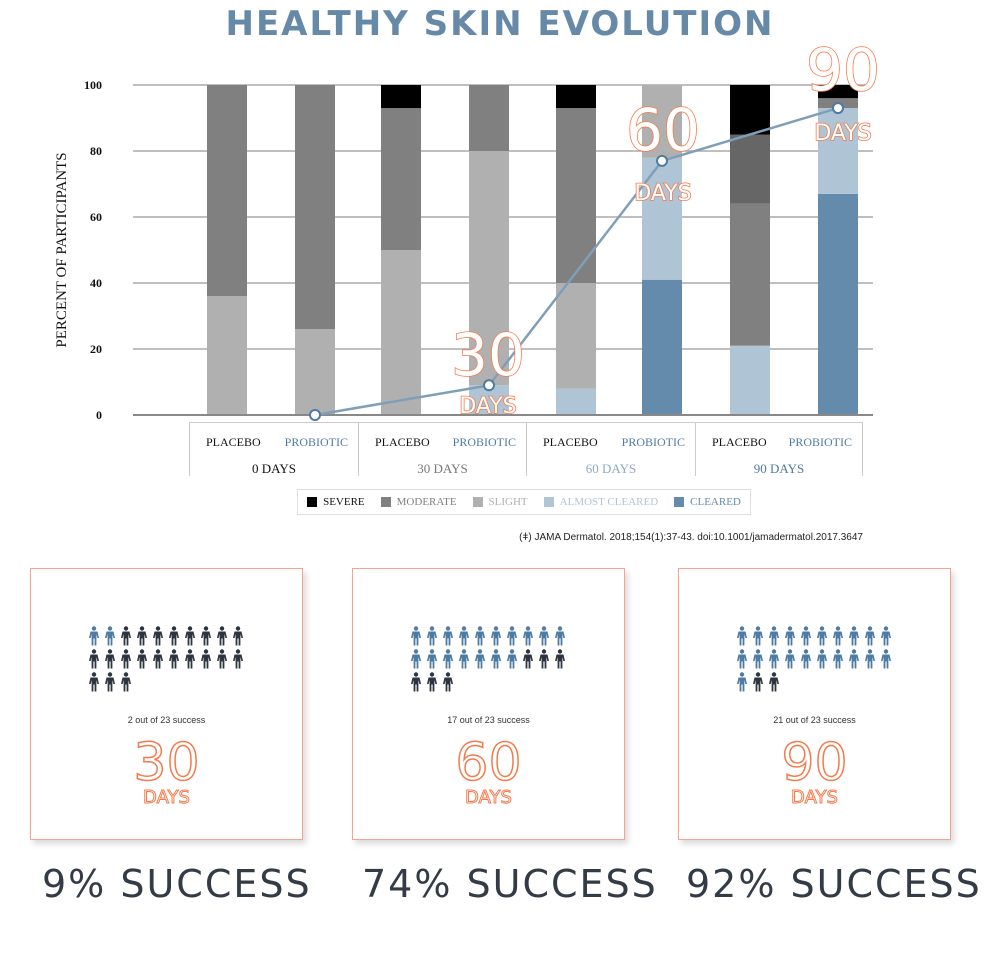 The width and height of the screenshot is (1000, 954). I want to click on result-card-60-days: 17 out of 23 success 60 DAYS, so click(488, 704).